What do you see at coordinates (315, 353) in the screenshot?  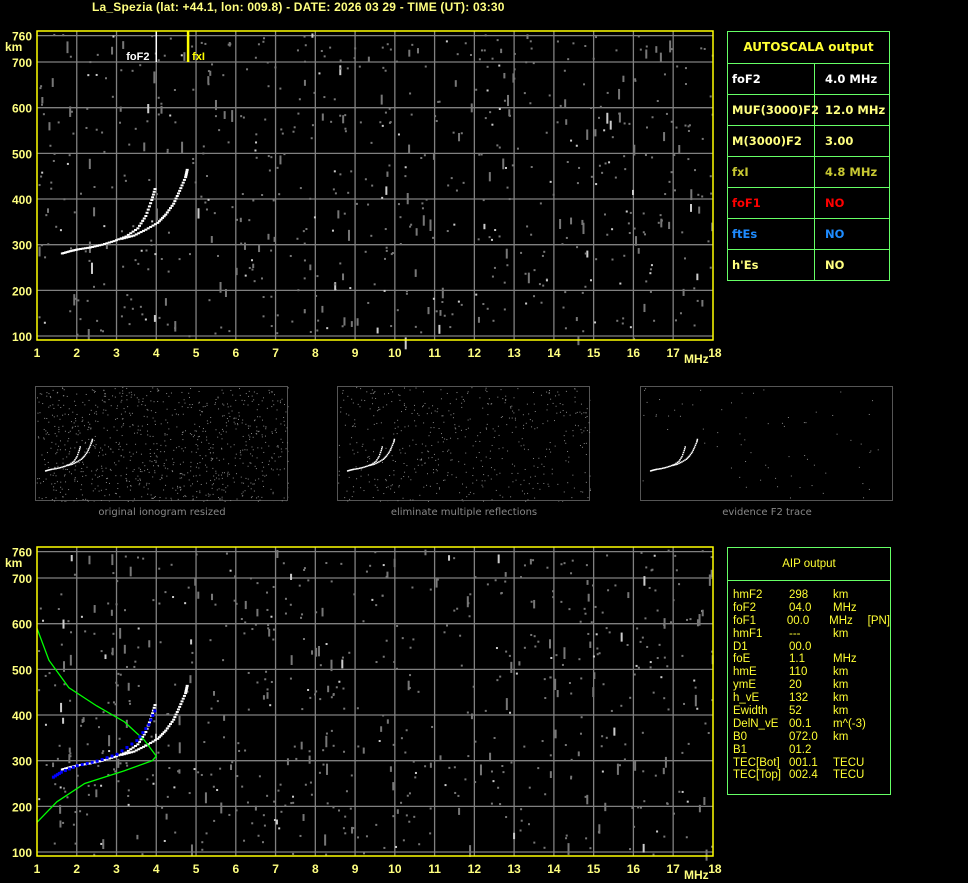 I see `x-tick-label: 8` at bounding box center [315, 353].